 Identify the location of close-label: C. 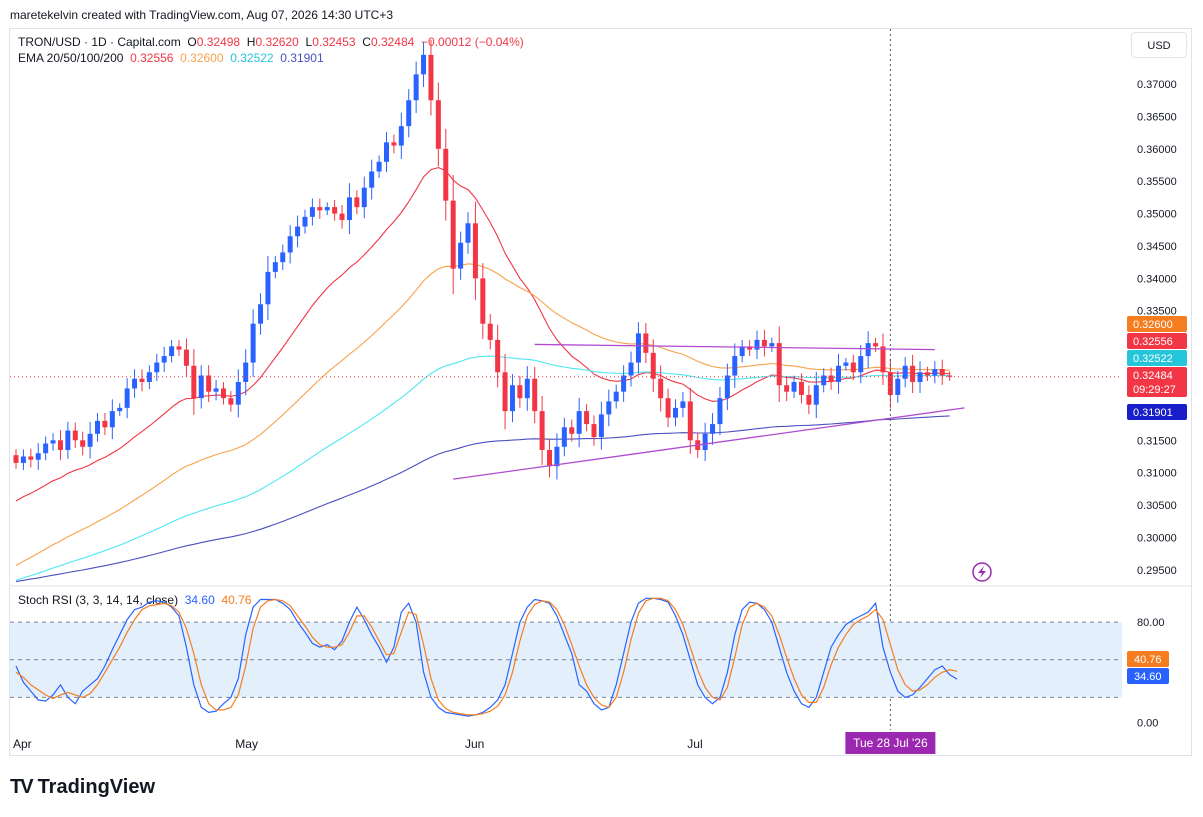
(366, 42).